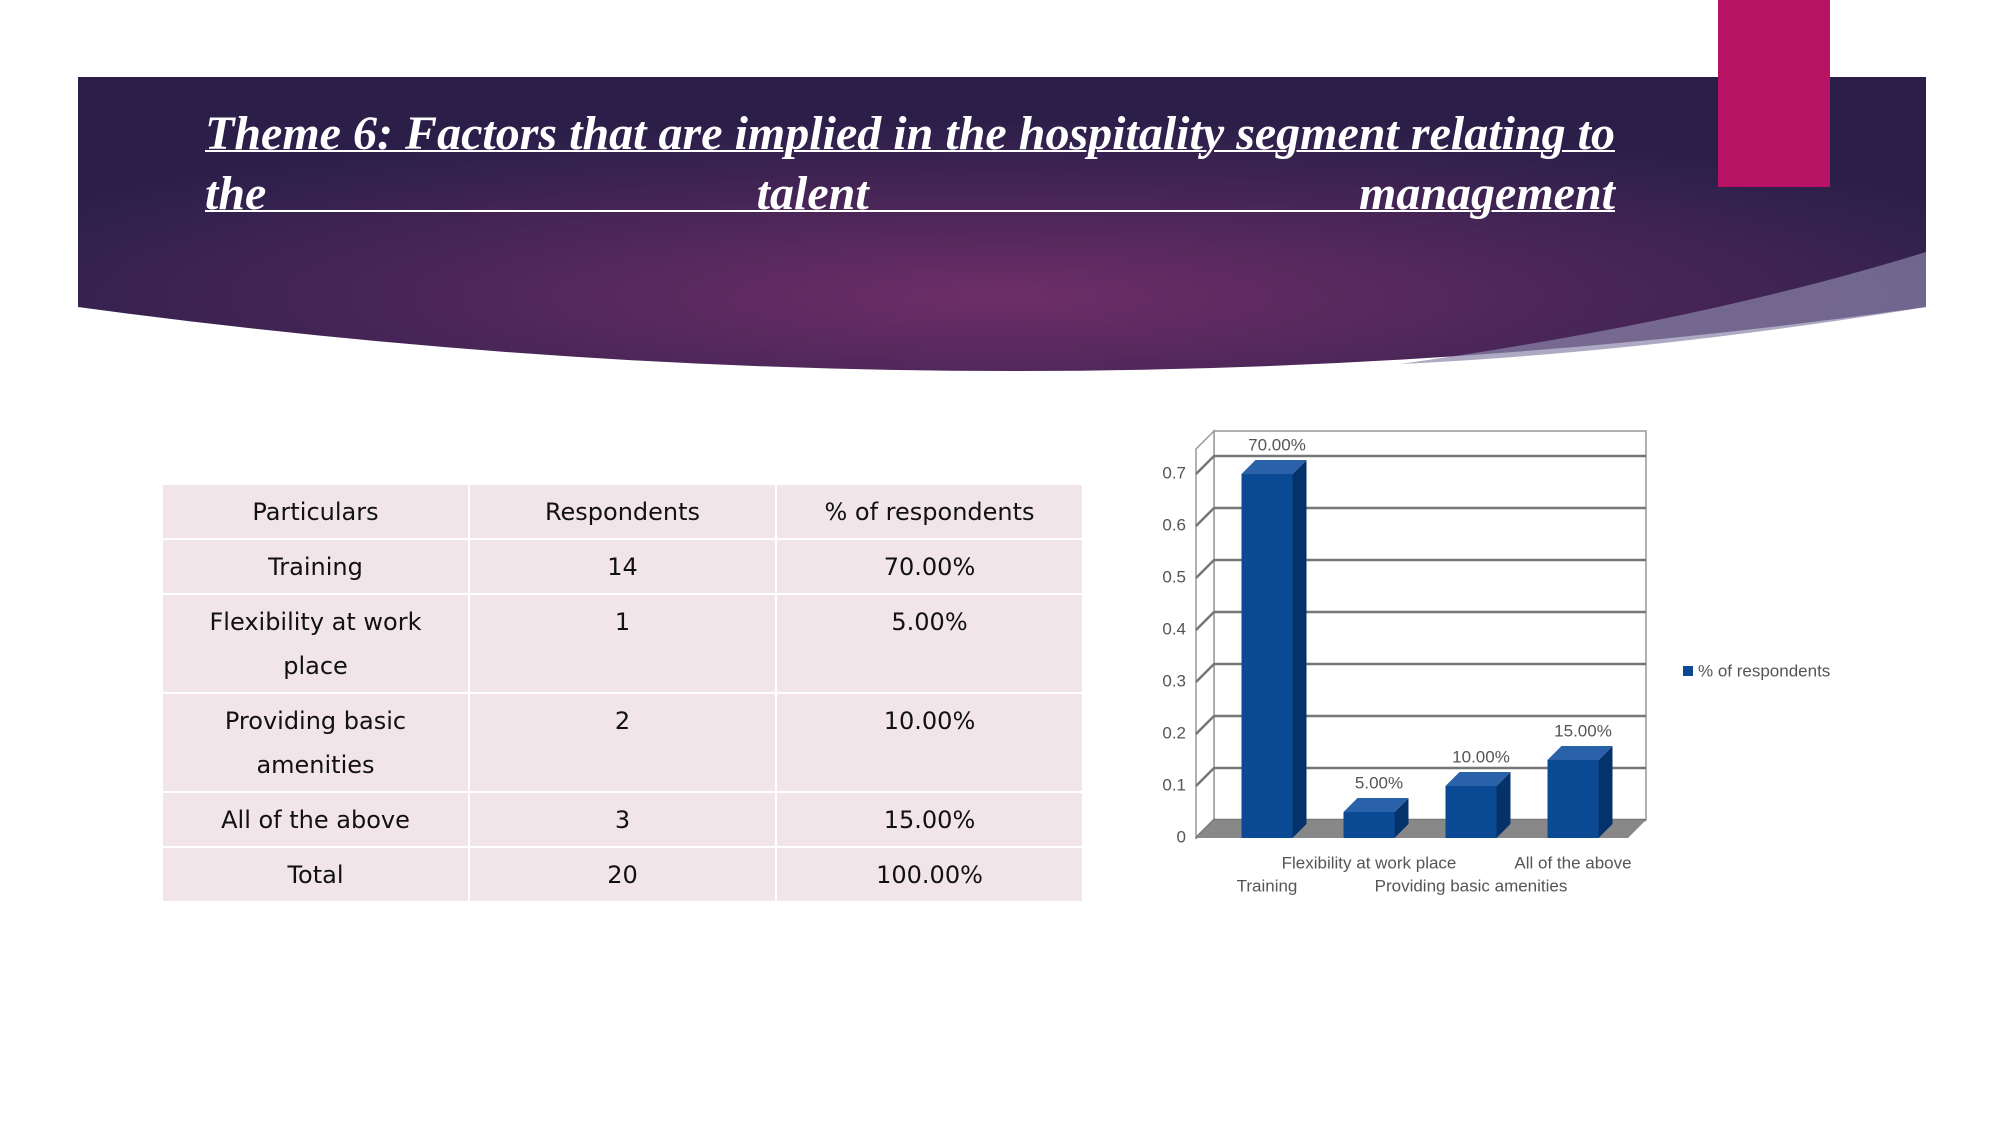 Image resolution: width=2001 pixels, height=1125 pixels. Describe the element at coordinates (1583, 730) in the screenshot. I see `value-label: 15.00%` at that location.